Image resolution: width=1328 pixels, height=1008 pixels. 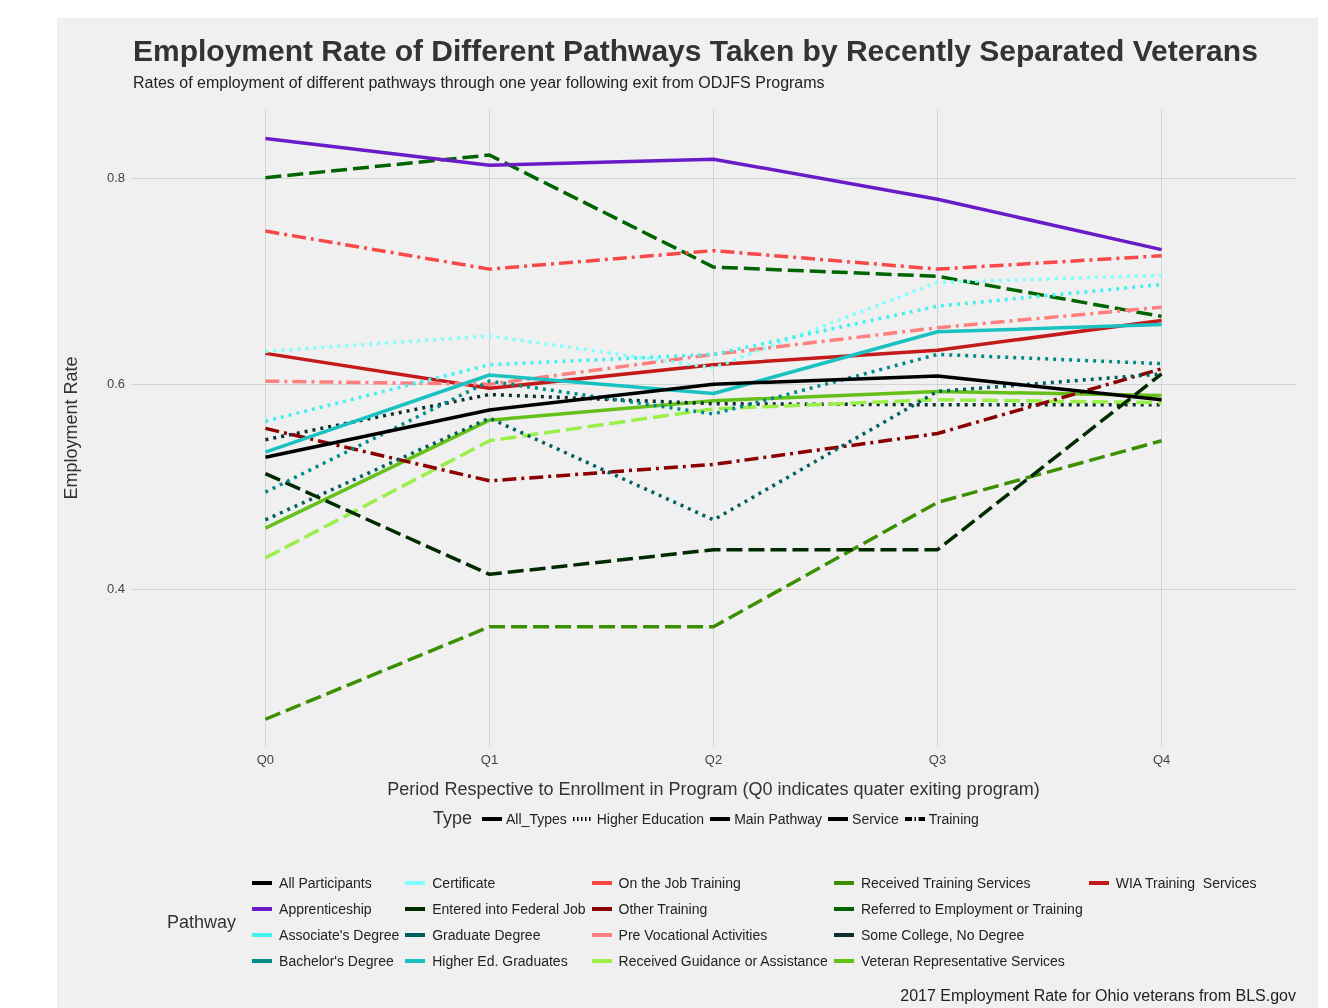 What do you see at coordinates (339, 935) in the screenshot?
I see `legend-label: Associate's Degree` at bounding box center [339, 935].